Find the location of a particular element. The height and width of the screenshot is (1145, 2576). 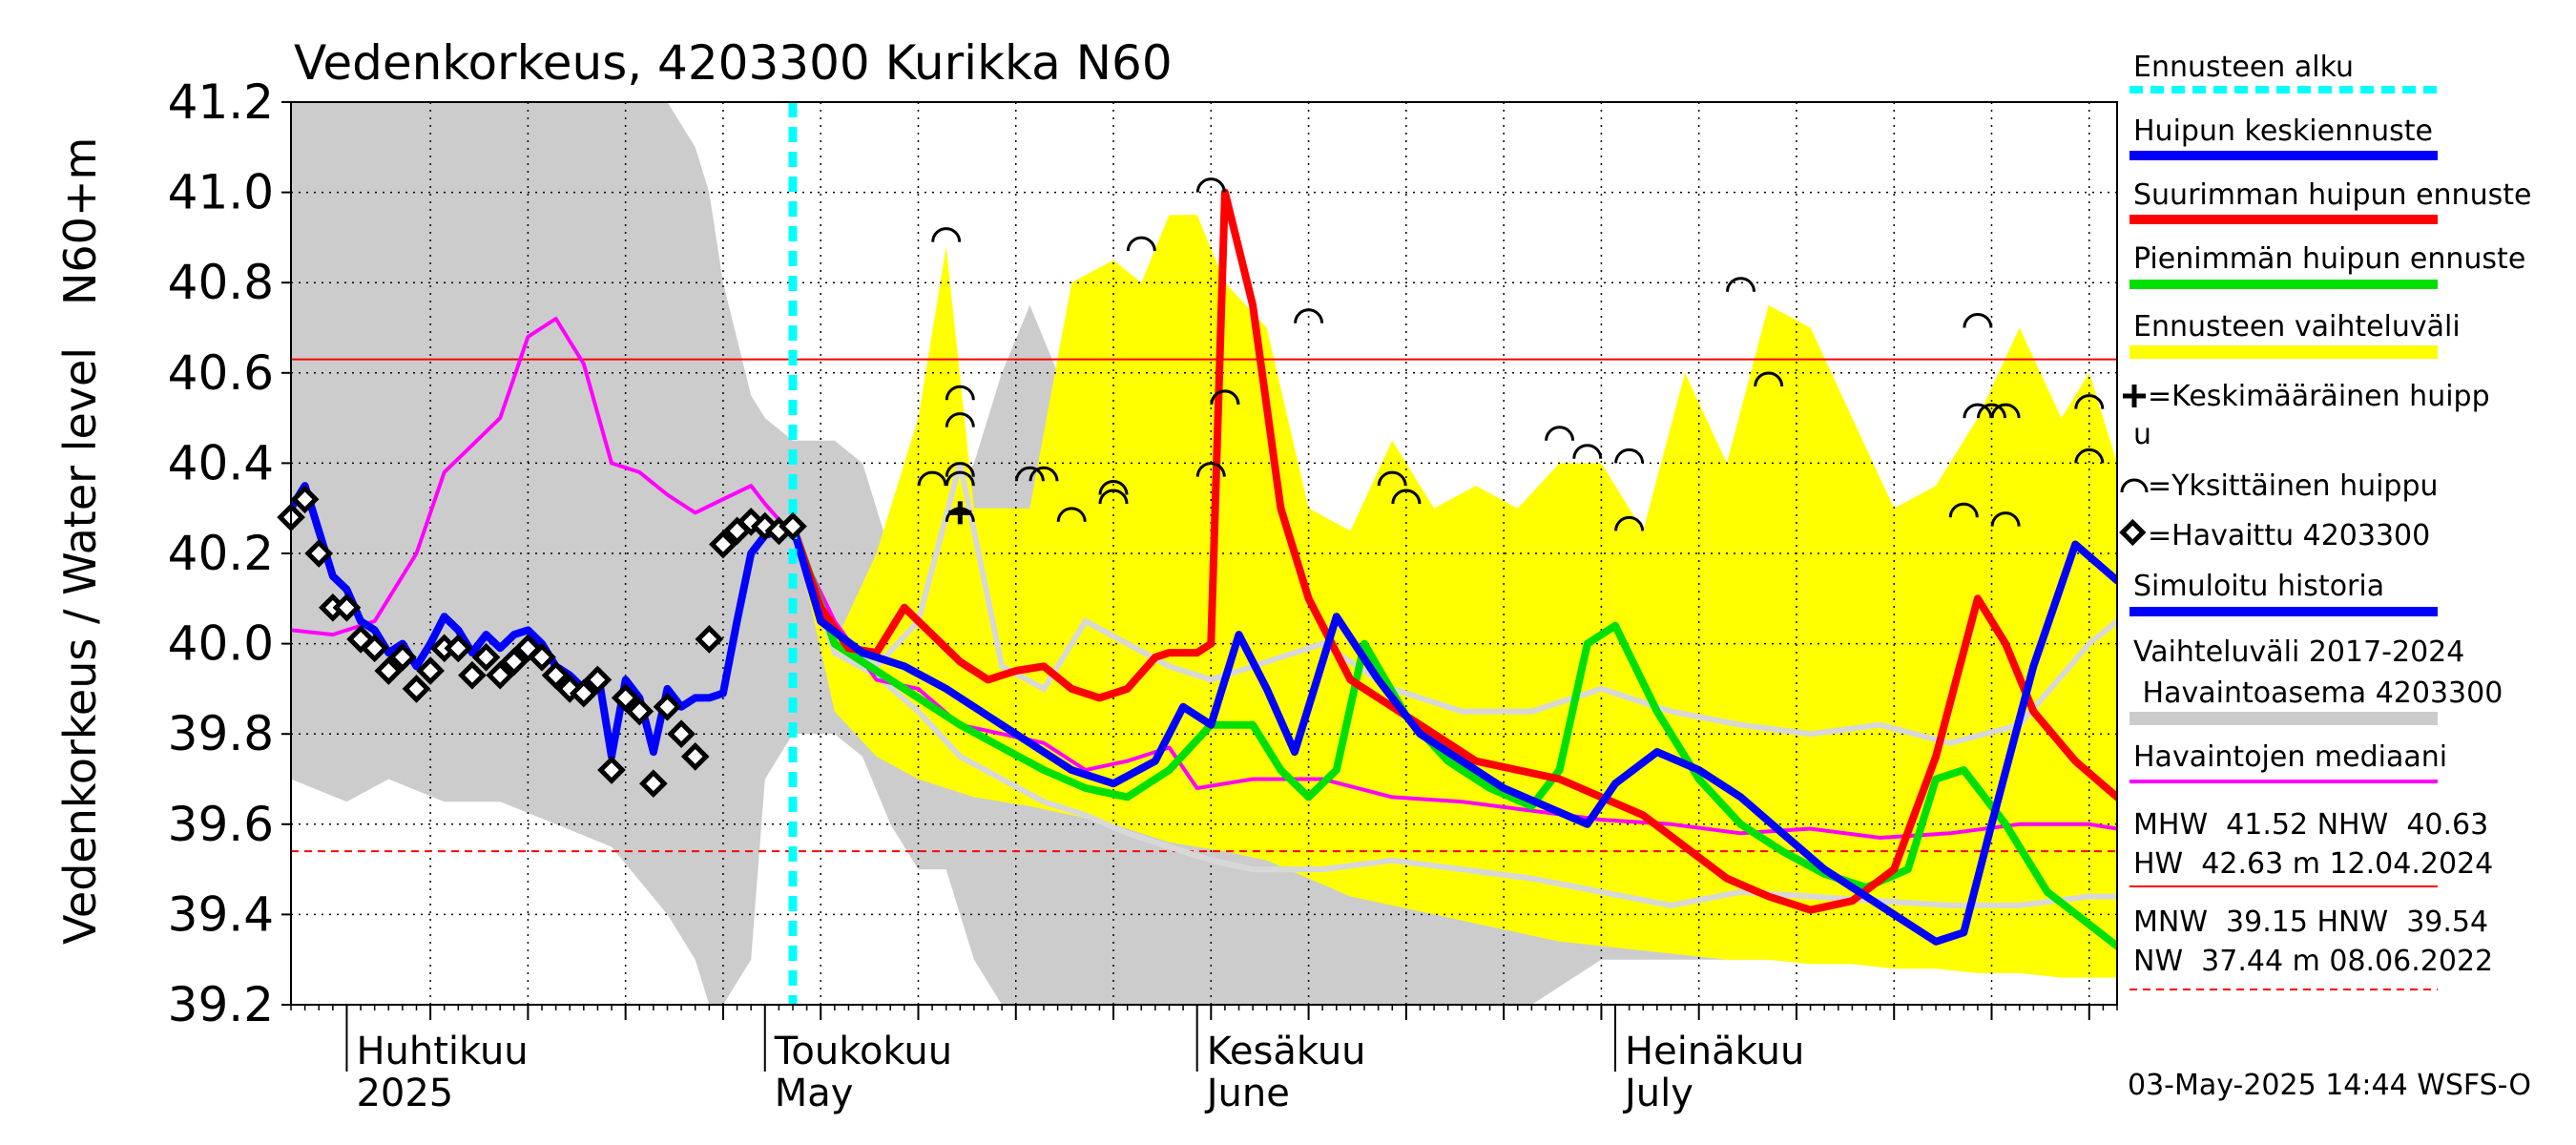

legend-stats-hw-1: MHW 41.52 NHW 40.63 is located at coordinates (2310, 825).